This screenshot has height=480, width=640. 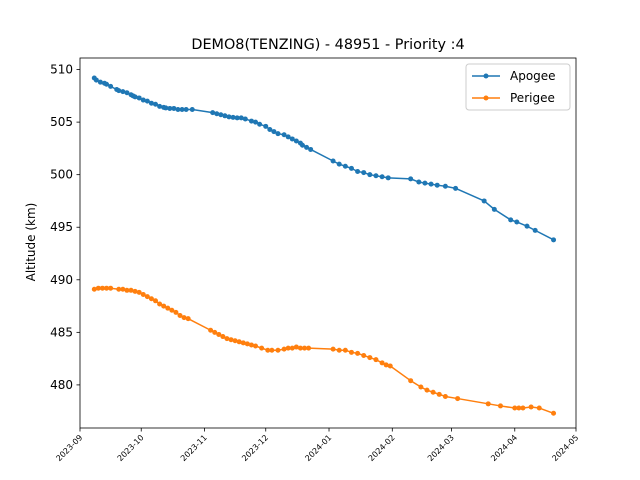 I want to click on legend-perigee-label: Perigee, so click(x=532, y=98).